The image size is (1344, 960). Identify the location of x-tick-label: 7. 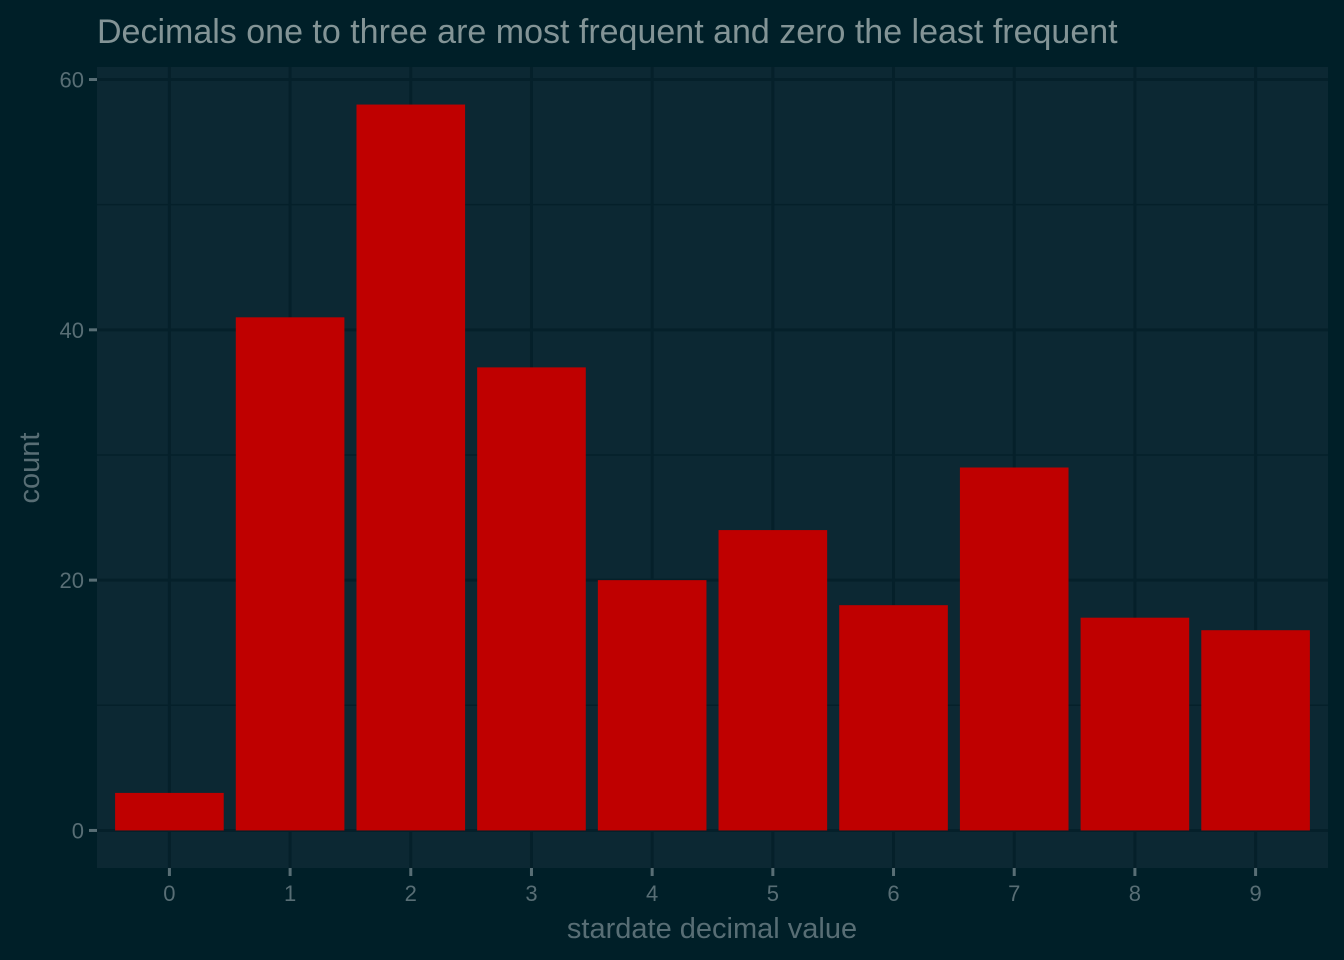
(1014, 893).